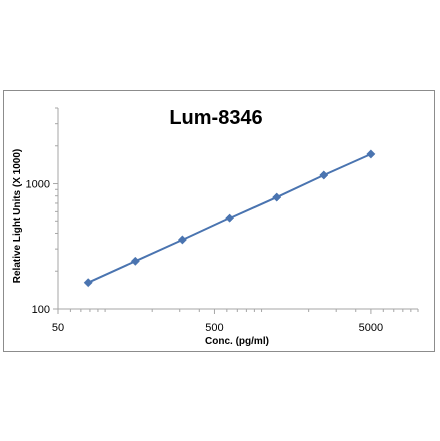 This screenshot has height=441, width=440. I want to click on x-axis-label: Conc. (pg/ml), so click(237, 341).